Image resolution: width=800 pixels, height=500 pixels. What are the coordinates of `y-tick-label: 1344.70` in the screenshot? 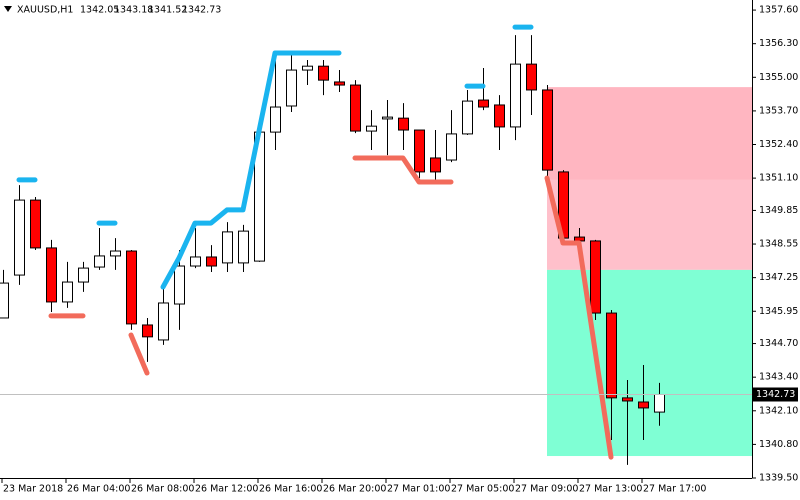 It's located at (778, 343).